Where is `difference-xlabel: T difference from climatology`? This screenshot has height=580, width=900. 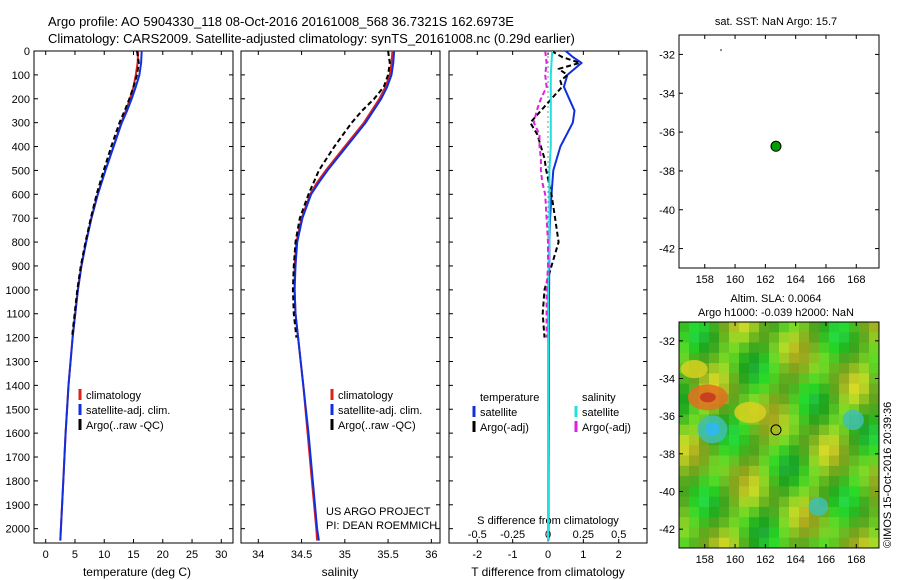
difference-xlabel: T difference from climatology is located at coordinates (548, 572).